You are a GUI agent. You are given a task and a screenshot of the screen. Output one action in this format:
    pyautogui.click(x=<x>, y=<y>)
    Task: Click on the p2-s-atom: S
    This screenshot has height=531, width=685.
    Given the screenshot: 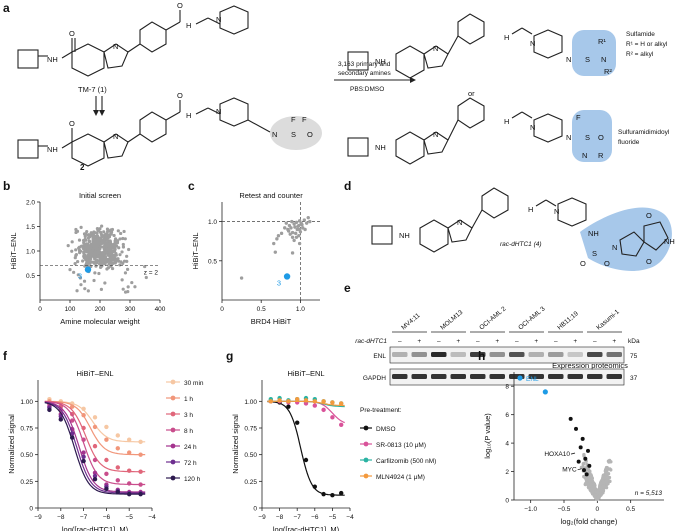 What is the action you would take?
    pyautogui.click(x=587, y=137)
    